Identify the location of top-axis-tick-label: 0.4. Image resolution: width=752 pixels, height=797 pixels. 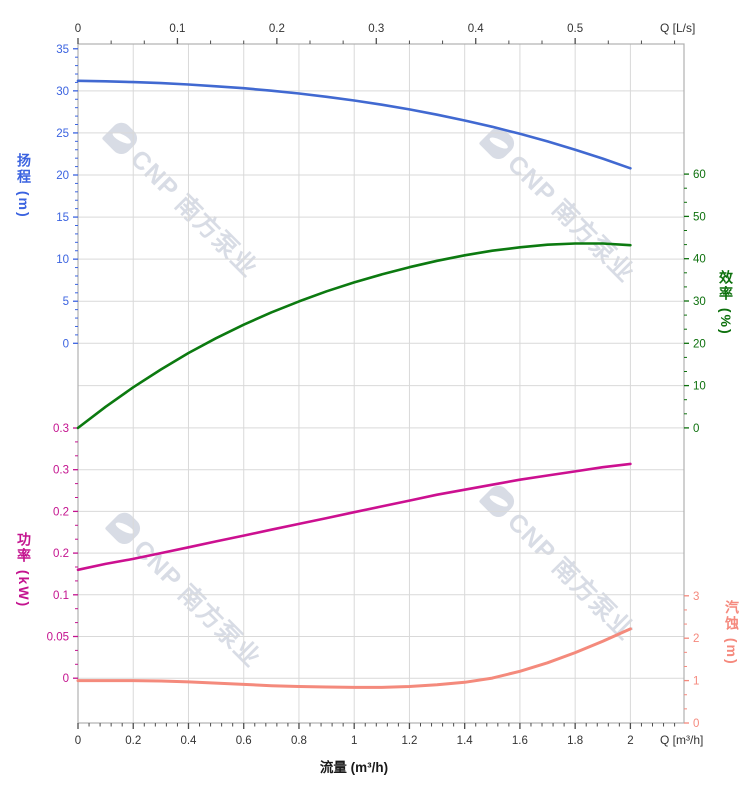
(476, 29).